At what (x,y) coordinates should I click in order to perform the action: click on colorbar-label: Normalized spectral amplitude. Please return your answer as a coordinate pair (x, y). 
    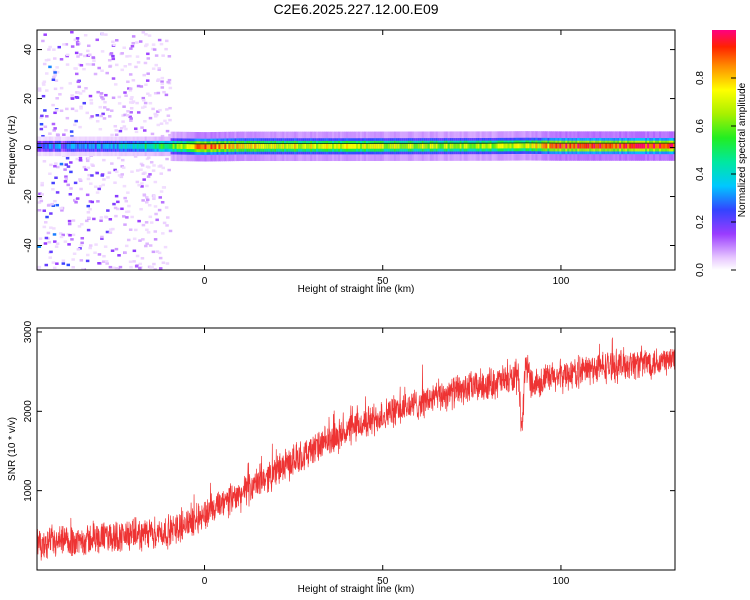
    Looking at the image, I should click on (742, 149).